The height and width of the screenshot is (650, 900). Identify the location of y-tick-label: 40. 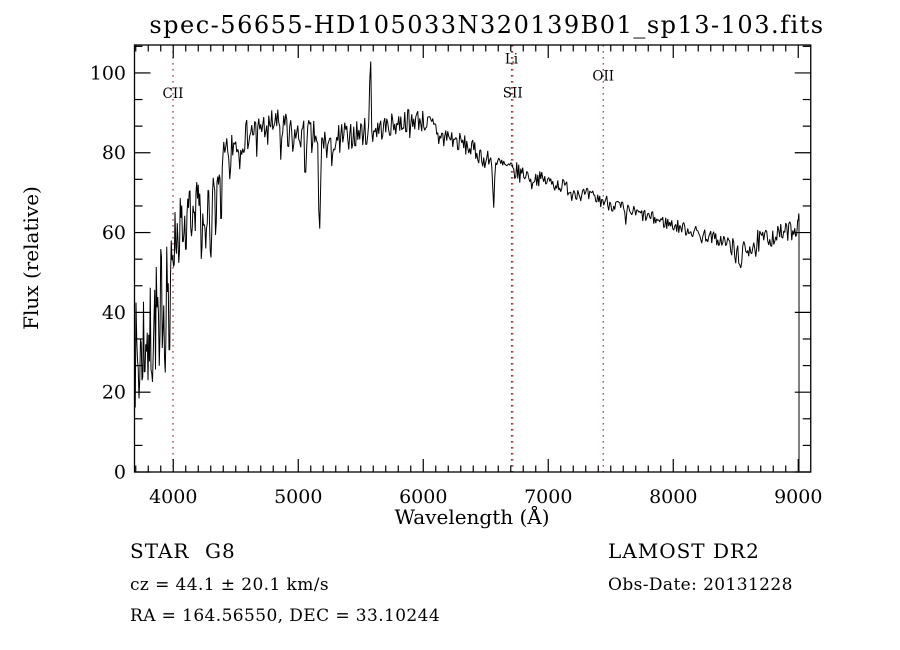
(114, 313).